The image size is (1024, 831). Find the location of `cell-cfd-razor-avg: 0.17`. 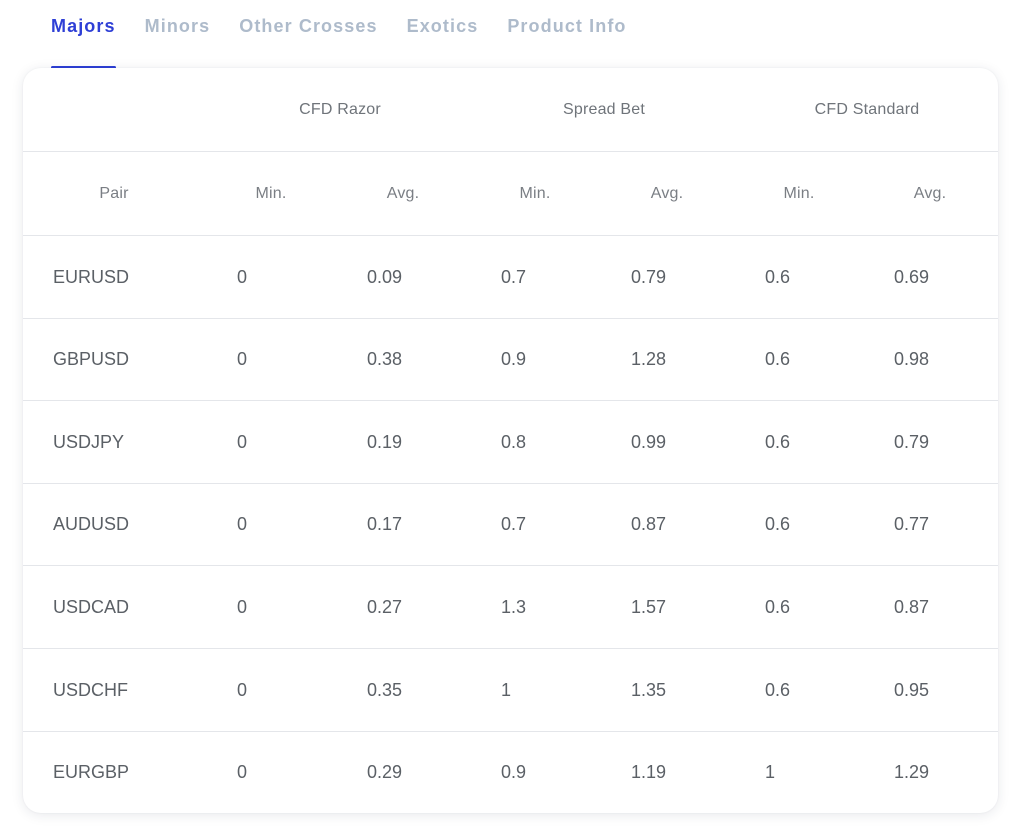

cell-cfd-razor-avg: 0.17 is located at coordinates (385, 524).